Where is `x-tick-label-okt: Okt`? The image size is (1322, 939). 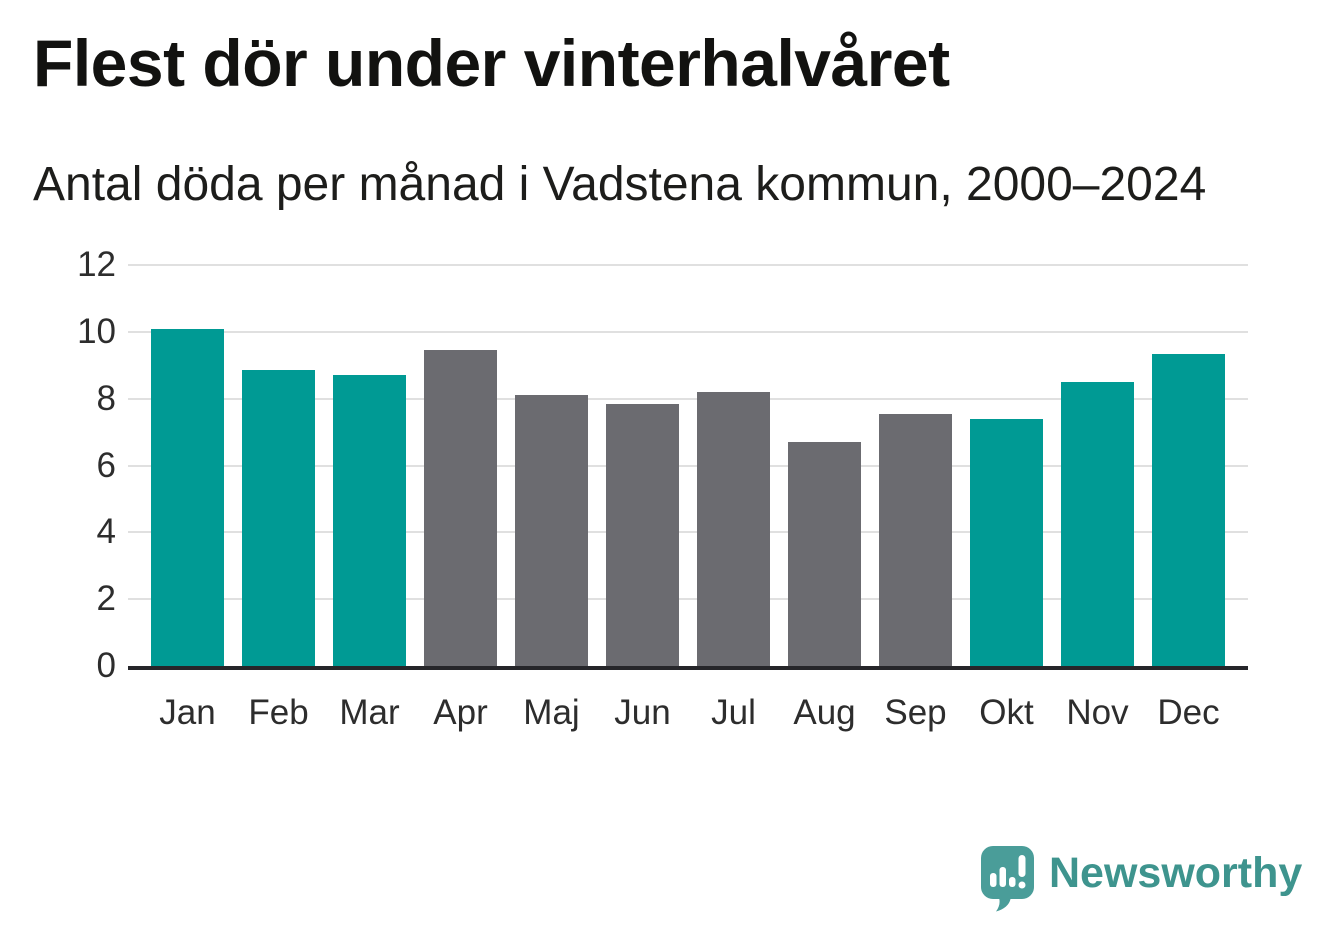
x-tick-label-okt: Okt is located at coordinates (1006, 712).